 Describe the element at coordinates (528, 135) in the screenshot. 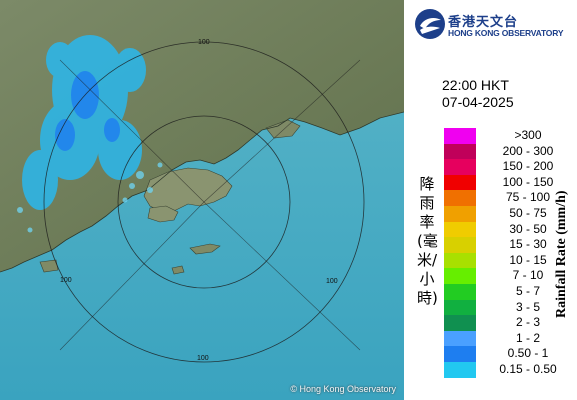

I see `legend-label: >300` at that location.